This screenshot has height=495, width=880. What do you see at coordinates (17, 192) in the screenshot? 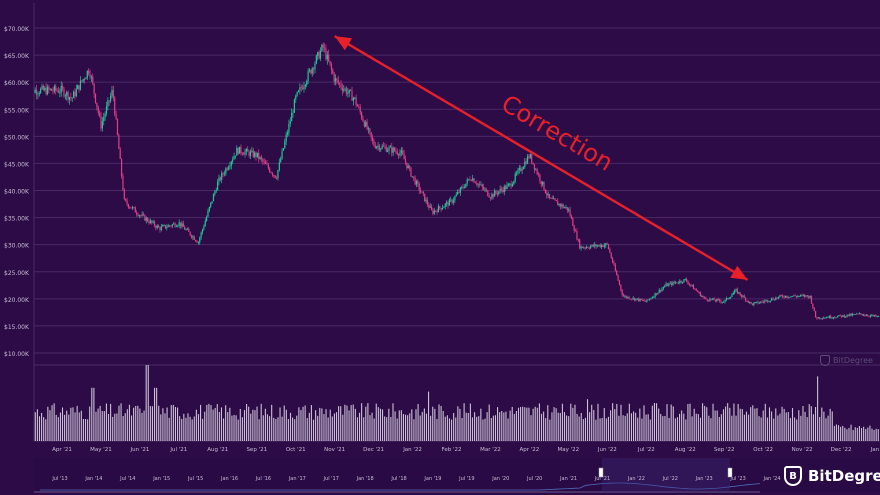
I see `y-tick-label: $40.00K` at bounding box center [17, 192].